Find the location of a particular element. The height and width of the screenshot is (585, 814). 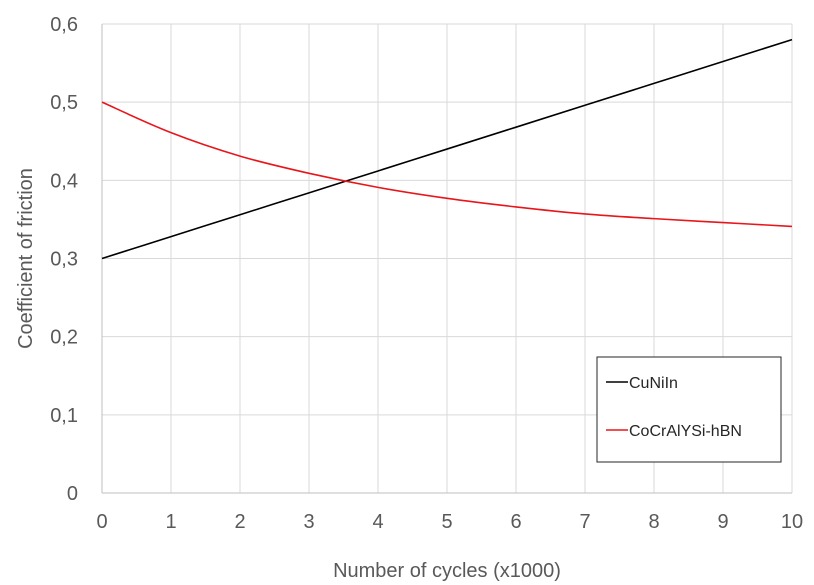

x-tick-label: 2 is located at coordinates (239, 522).